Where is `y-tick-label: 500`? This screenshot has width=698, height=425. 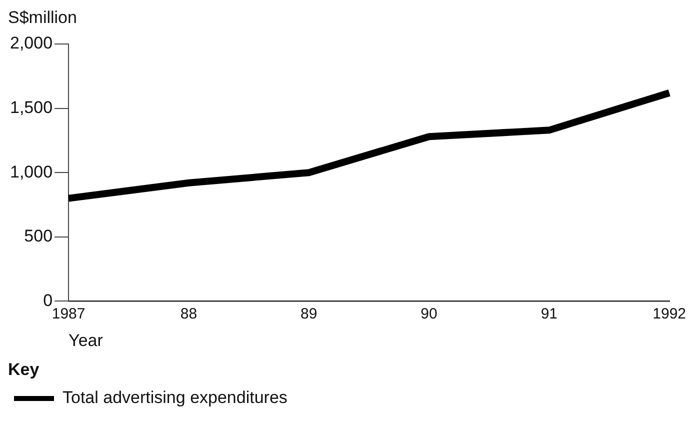
y-tick-label: 500 is located at coordinates (38, 236).